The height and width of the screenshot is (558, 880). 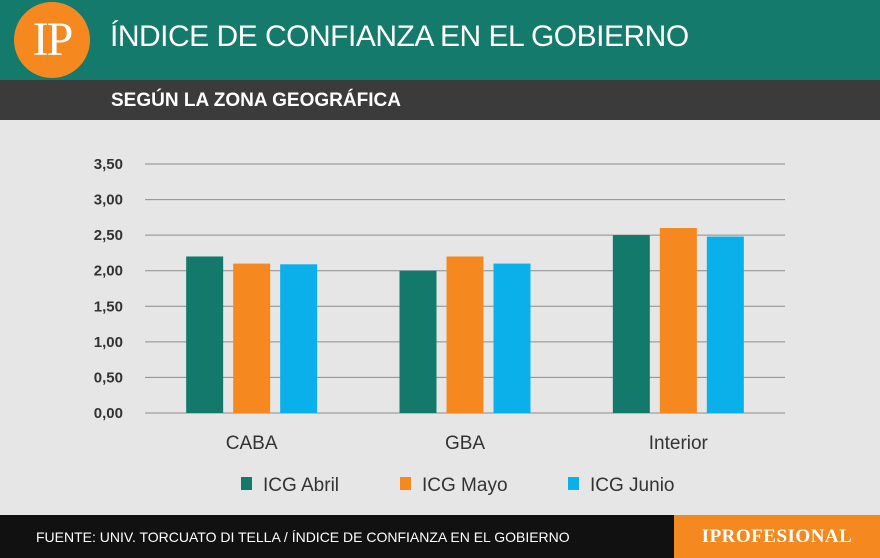 I want to click on y-tick-label: 3,50, so click(x=108, y=164).